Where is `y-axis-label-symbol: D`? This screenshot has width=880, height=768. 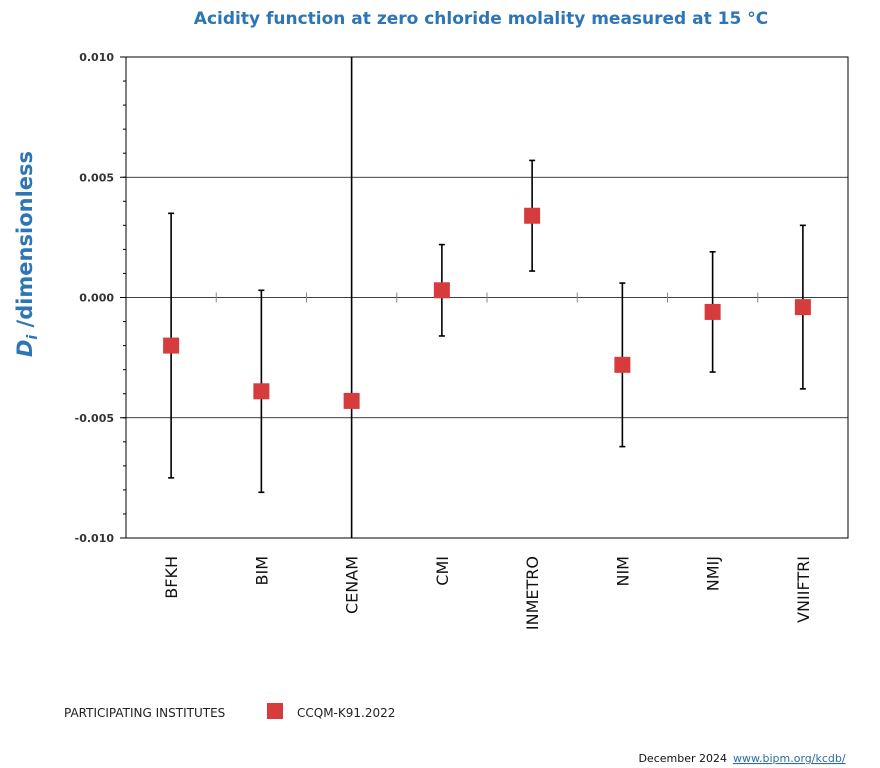 y-axis-label-symbol: D is located at coordinates (25, 348).